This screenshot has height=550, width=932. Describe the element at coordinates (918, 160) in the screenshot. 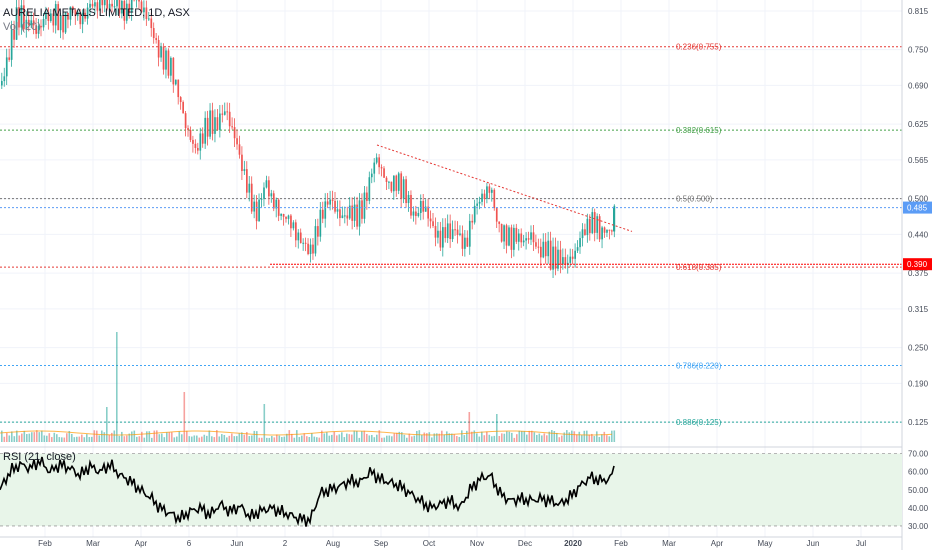

I see `price-tick-label: 0.565` at that location.